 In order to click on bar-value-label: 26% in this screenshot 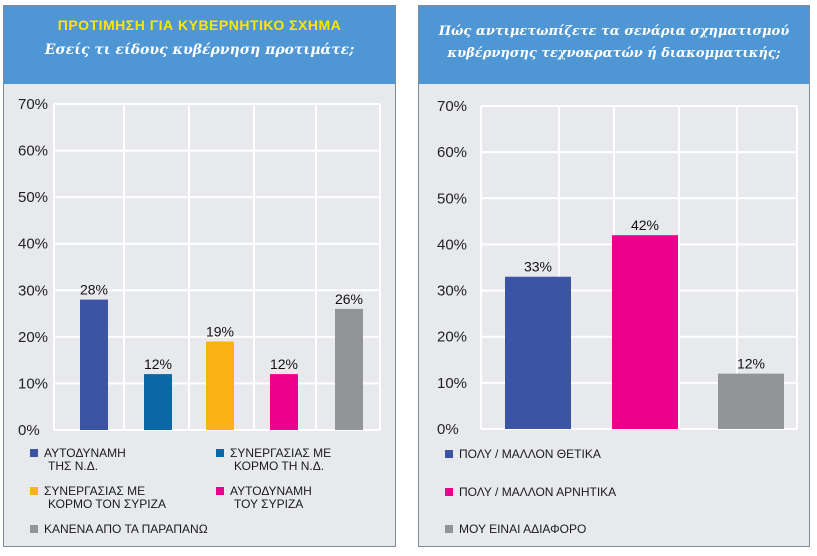, I will do `click(349, 299)`.